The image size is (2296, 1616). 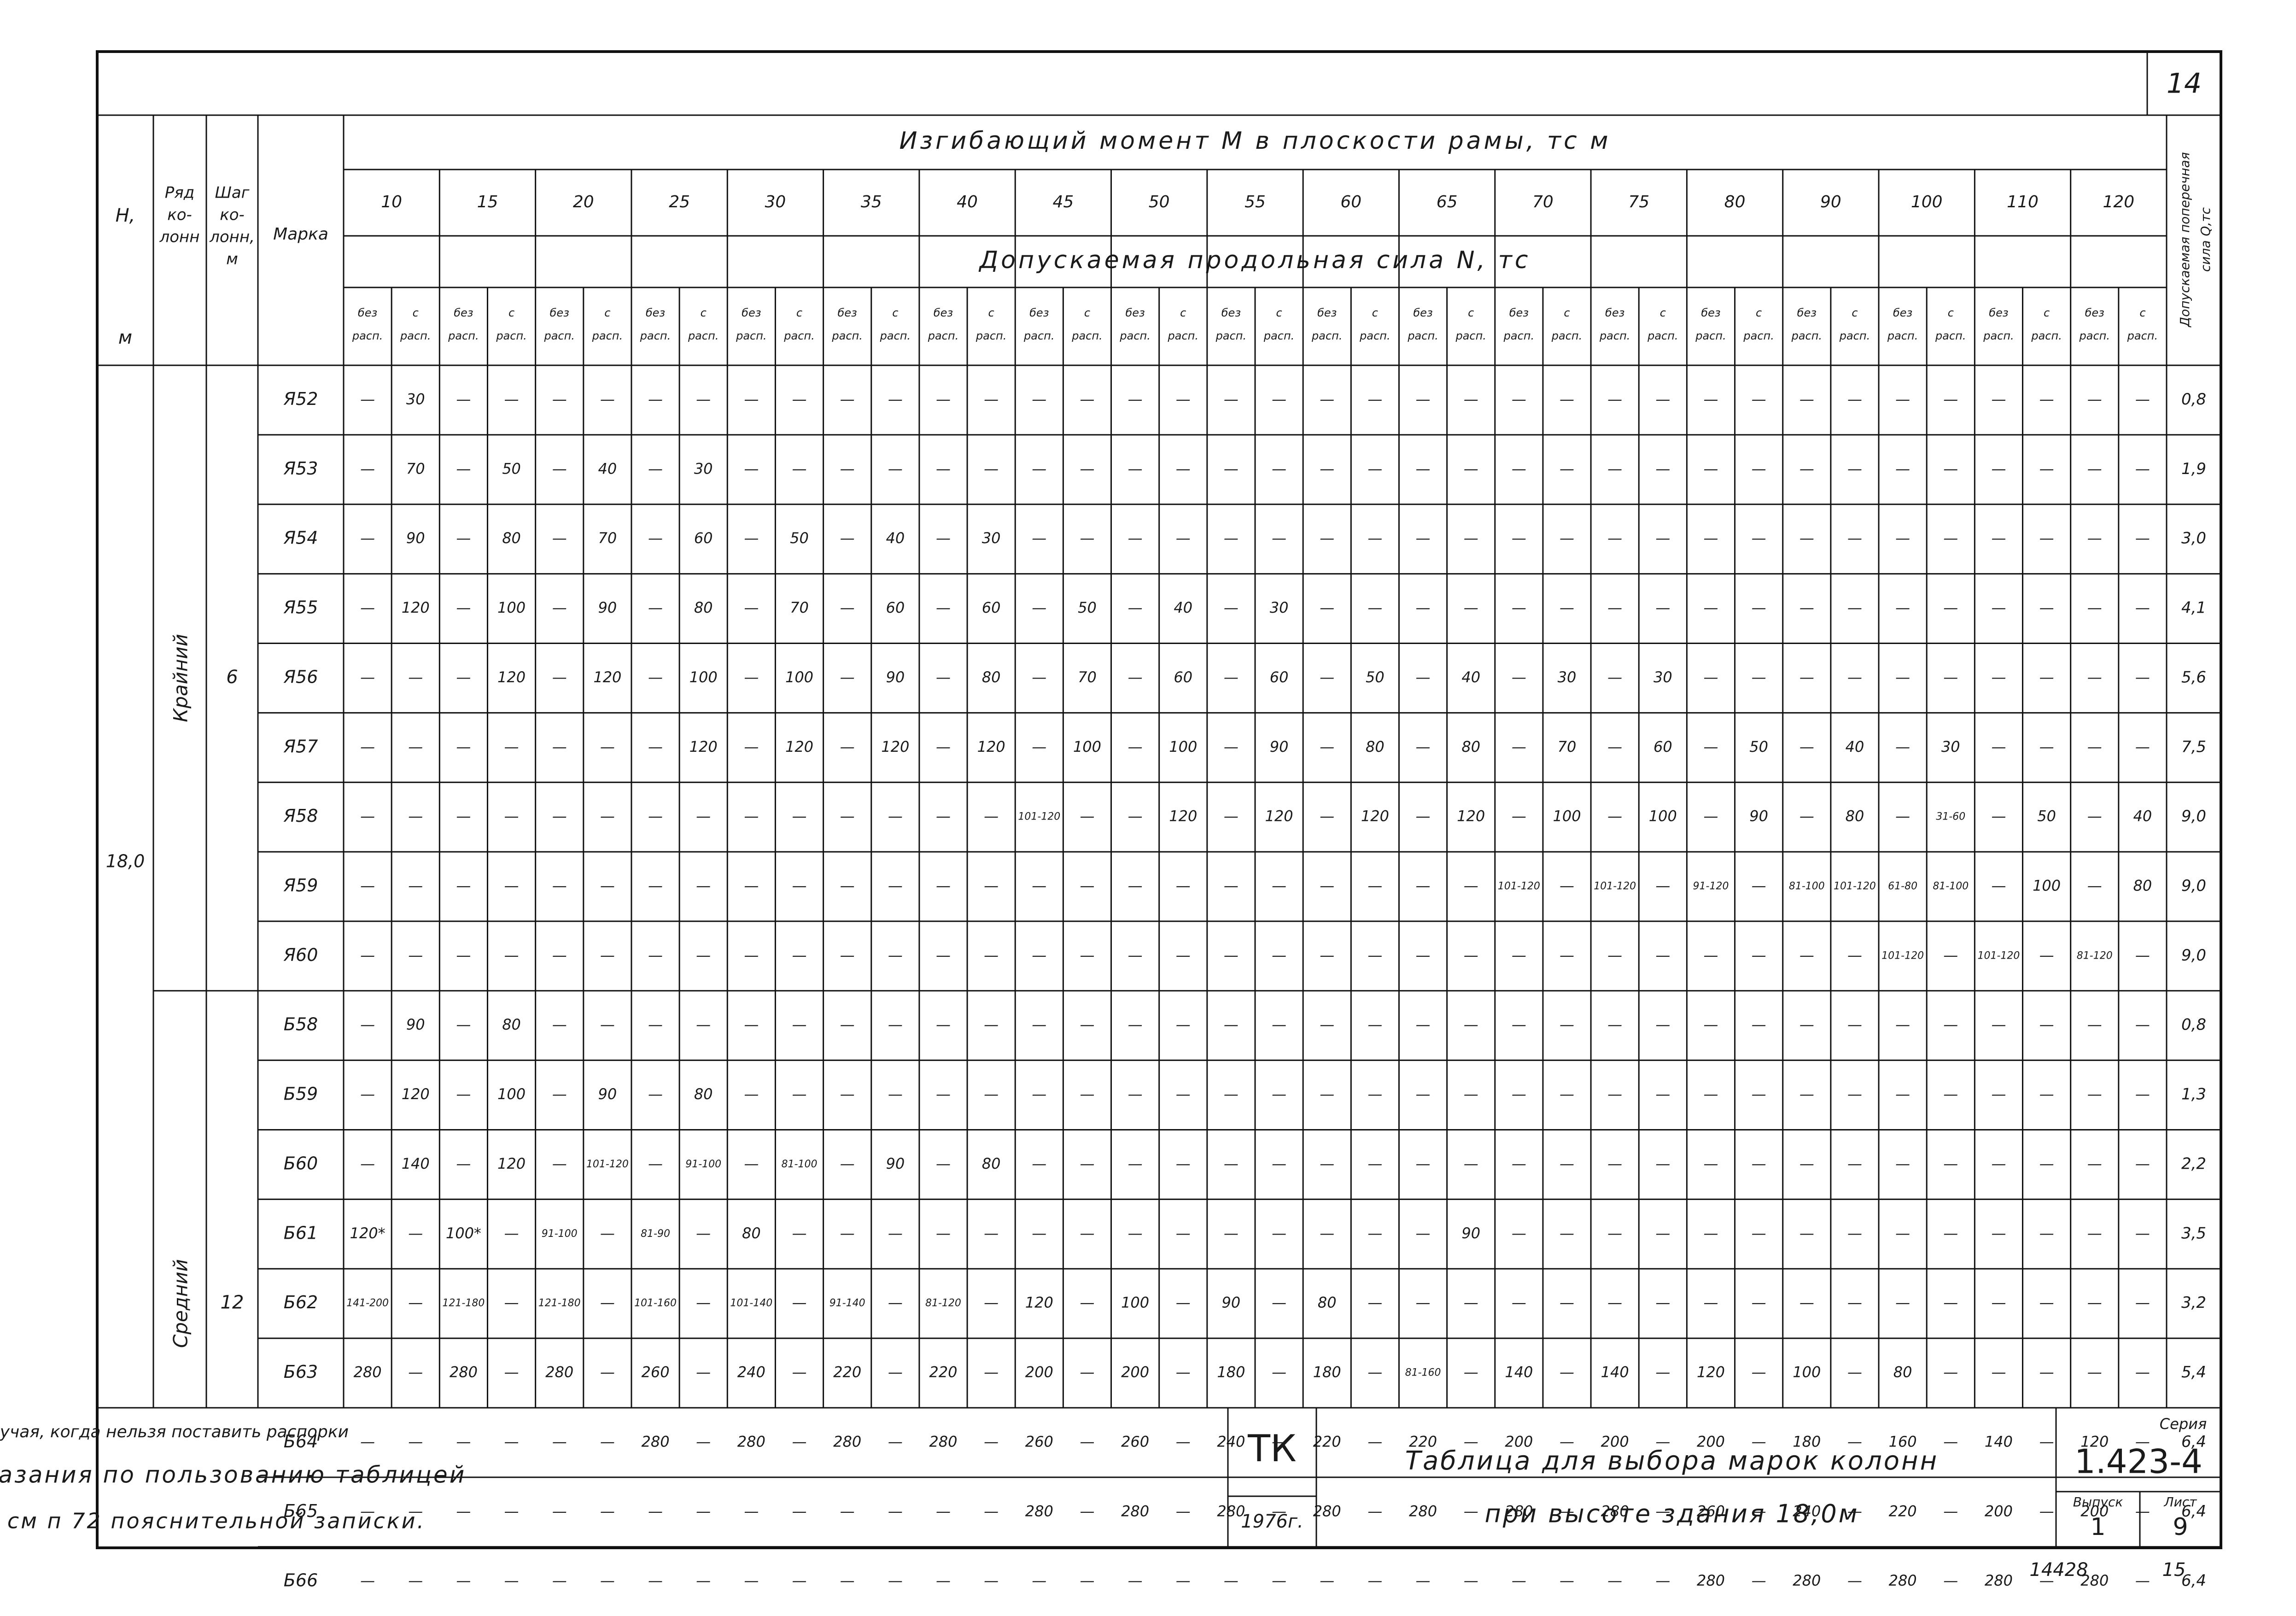 I want to click on label: Таблица для выбора марок колонн, so click(x=1672, y=1461).